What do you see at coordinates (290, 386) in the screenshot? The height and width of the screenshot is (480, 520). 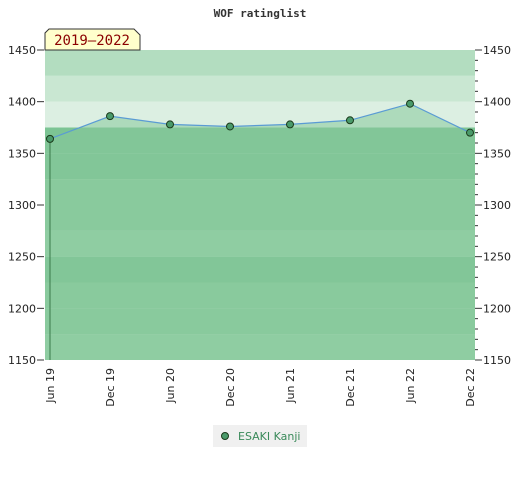 I see `x-tick-label: Jun 21` at bounding box center [290, 386].